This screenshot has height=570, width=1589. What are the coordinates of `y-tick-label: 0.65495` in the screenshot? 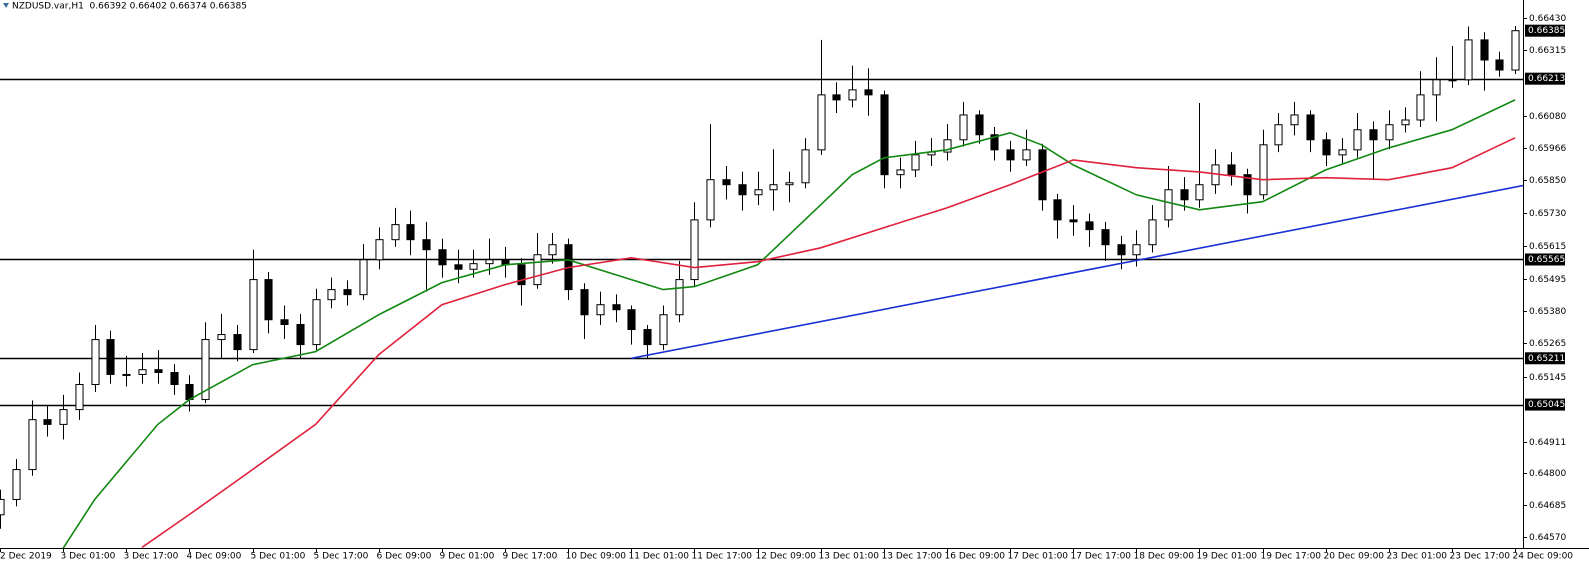 It's located at (1547, 280).